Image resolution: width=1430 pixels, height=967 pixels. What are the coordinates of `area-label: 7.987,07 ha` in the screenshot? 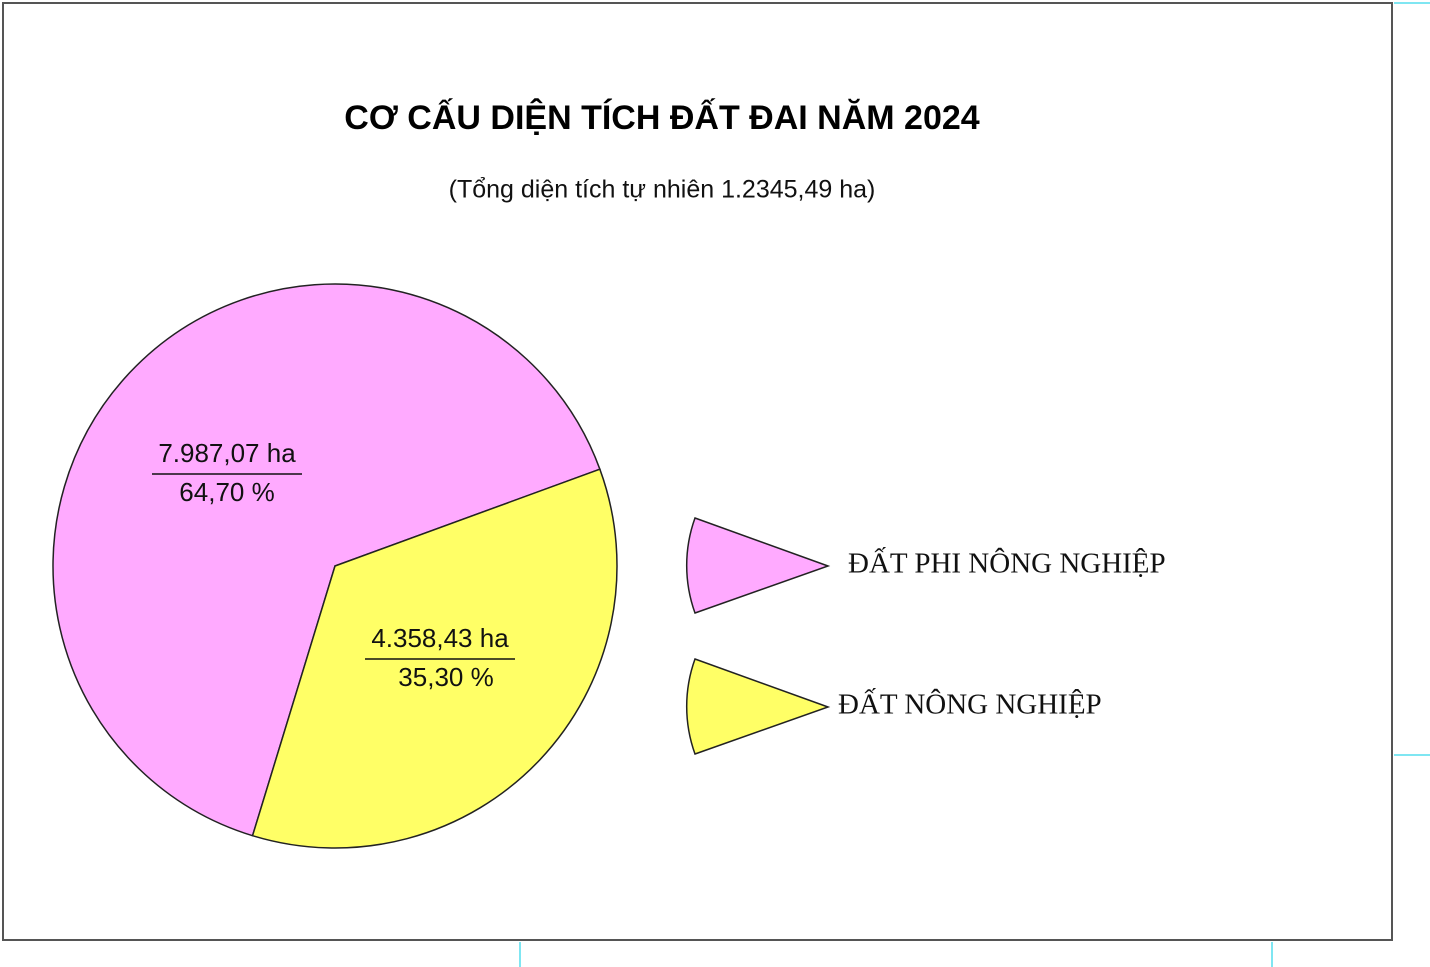 It's located at (227, 453).